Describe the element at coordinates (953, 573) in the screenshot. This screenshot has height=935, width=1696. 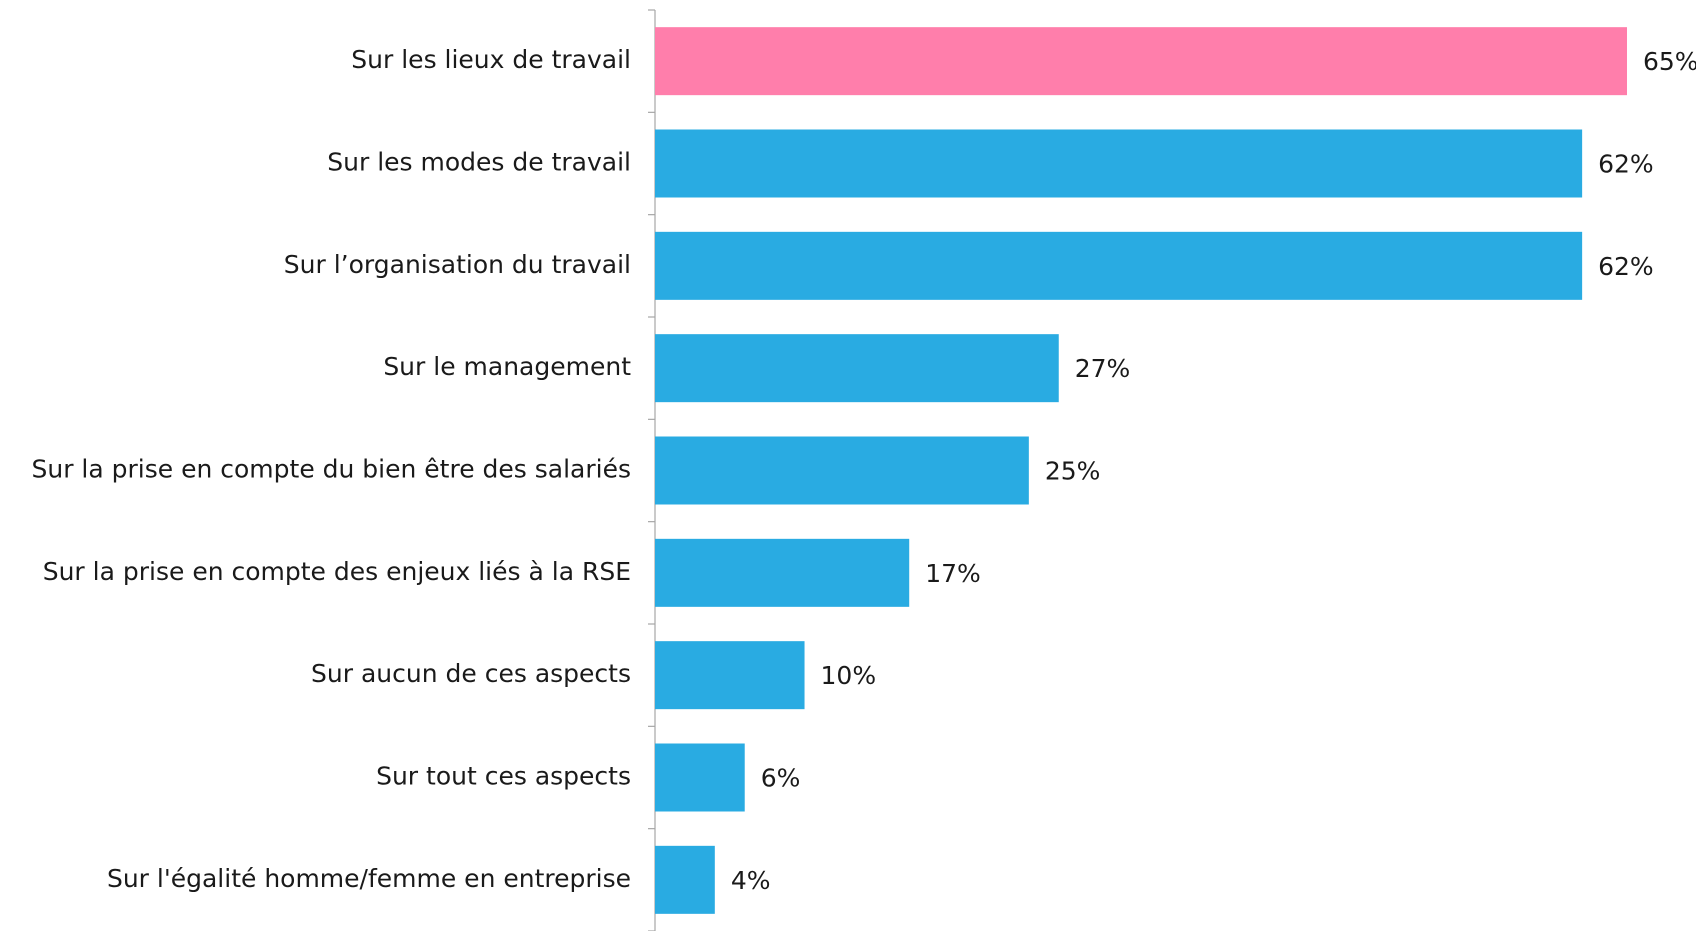
I see `value-label: 17%` at that location.